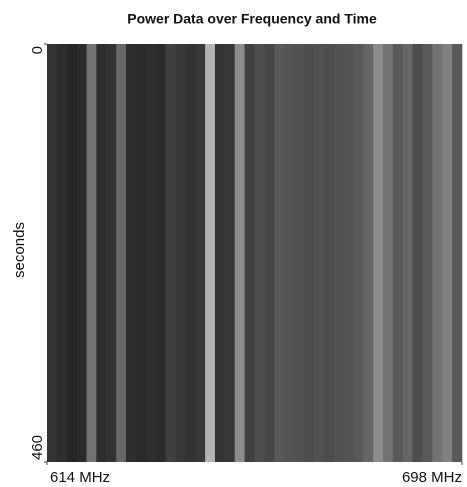  What do you see at coordinates (37, 447) in the screenshot?
I see `y-tick-label: 460` at bounding box center [37, 447].